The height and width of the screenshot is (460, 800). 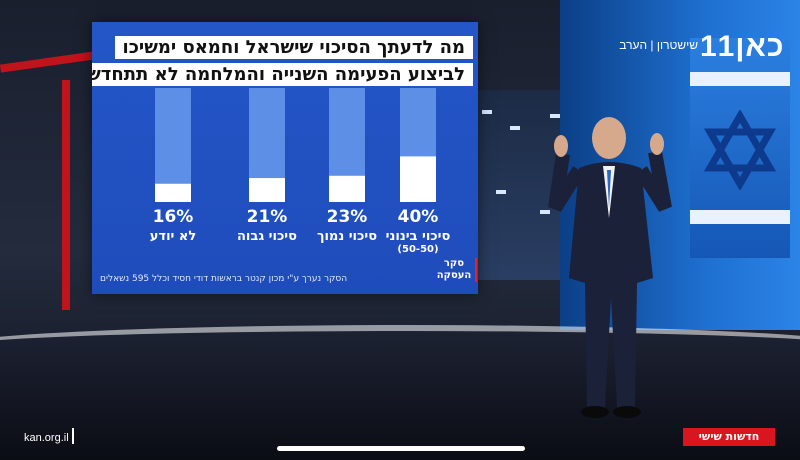 What do you see at coordinates (418, 236) in the screenshot?
I see `bar-category-label: סיכוי בינוני` at bounding box center [418, 236].